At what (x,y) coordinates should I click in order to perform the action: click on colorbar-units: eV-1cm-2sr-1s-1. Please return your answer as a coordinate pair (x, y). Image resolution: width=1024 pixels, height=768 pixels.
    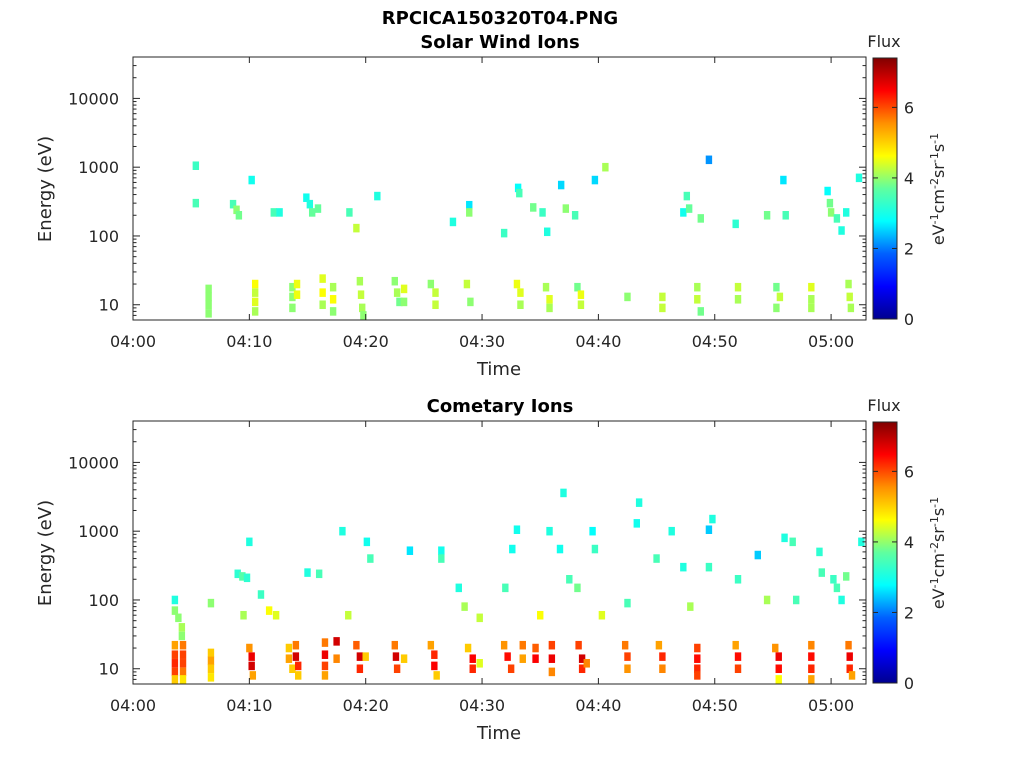
    Looking at the image, I should click on (938, 553).